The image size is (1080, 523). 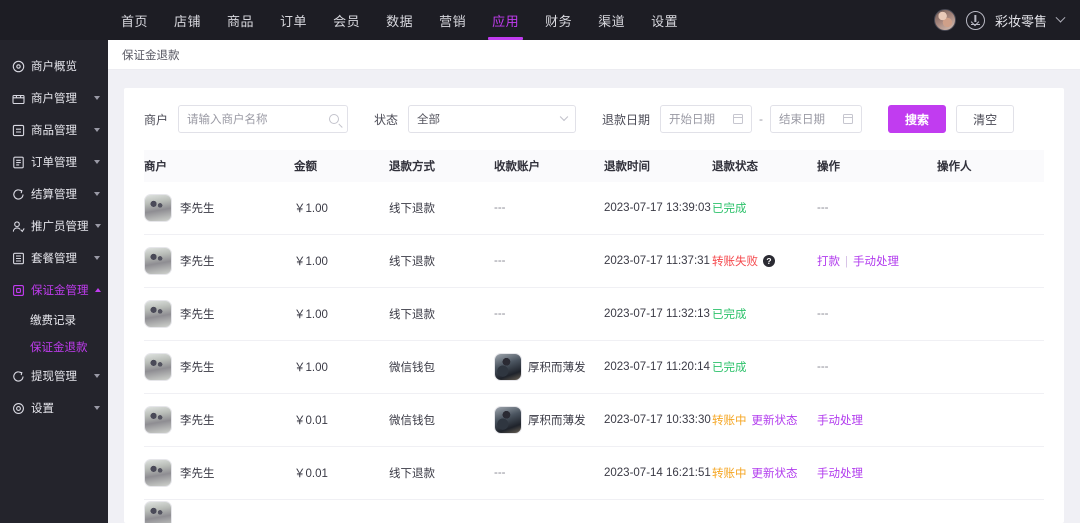 I want to click on top-nav-item-3: 订单, so click(x=294, y=21).